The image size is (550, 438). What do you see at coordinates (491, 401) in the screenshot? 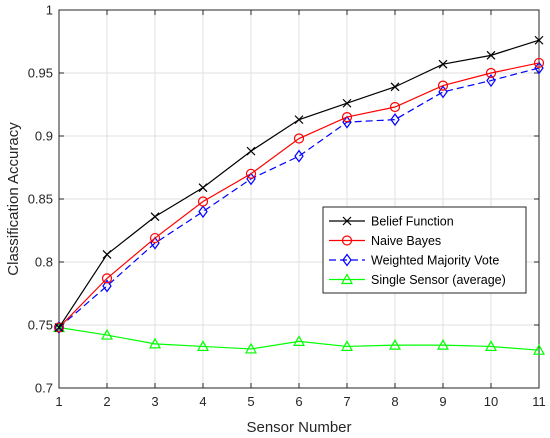
I see `x-tick-label: 10` at bounding box center [491, 401].